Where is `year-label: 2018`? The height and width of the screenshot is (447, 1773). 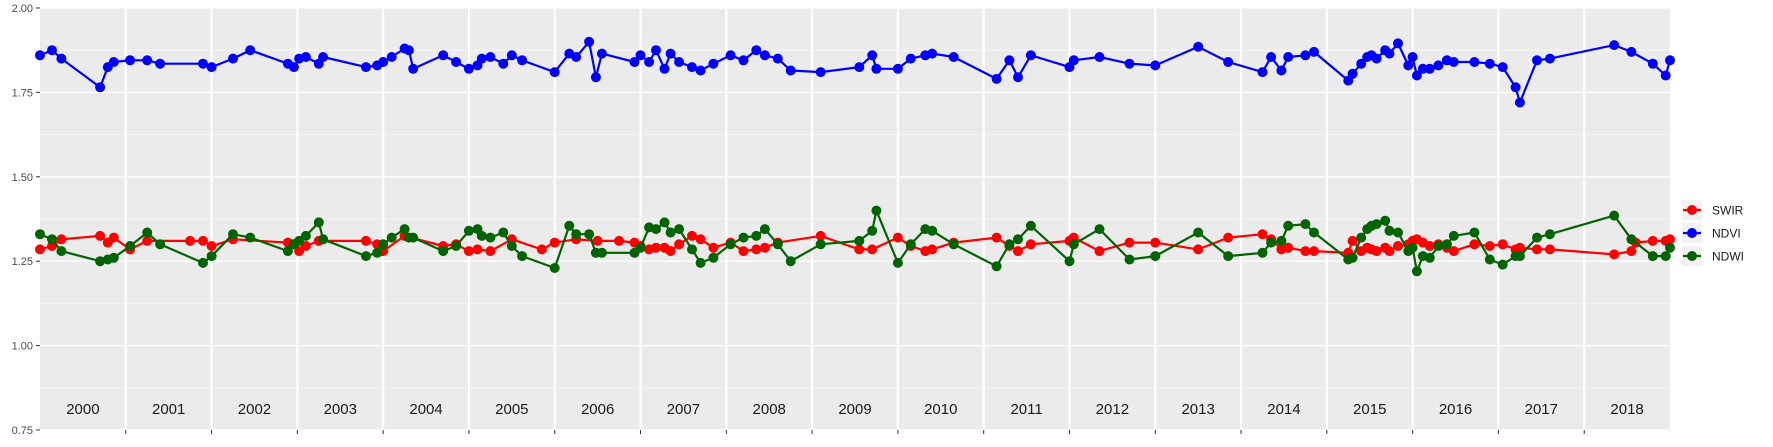 year-label: 2018 is located at coordinates (1626, 409).